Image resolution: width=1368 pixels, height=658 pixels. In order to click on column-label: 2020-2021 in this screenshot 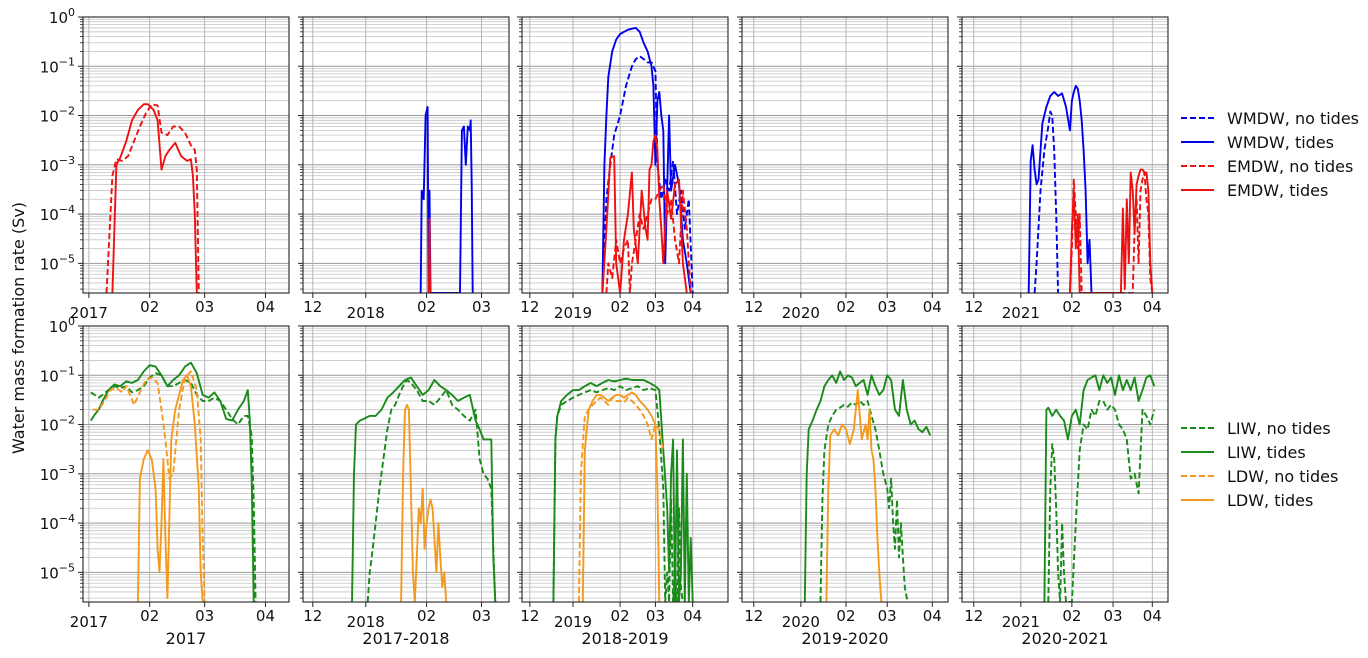, I will do `click(1064, 638)`.